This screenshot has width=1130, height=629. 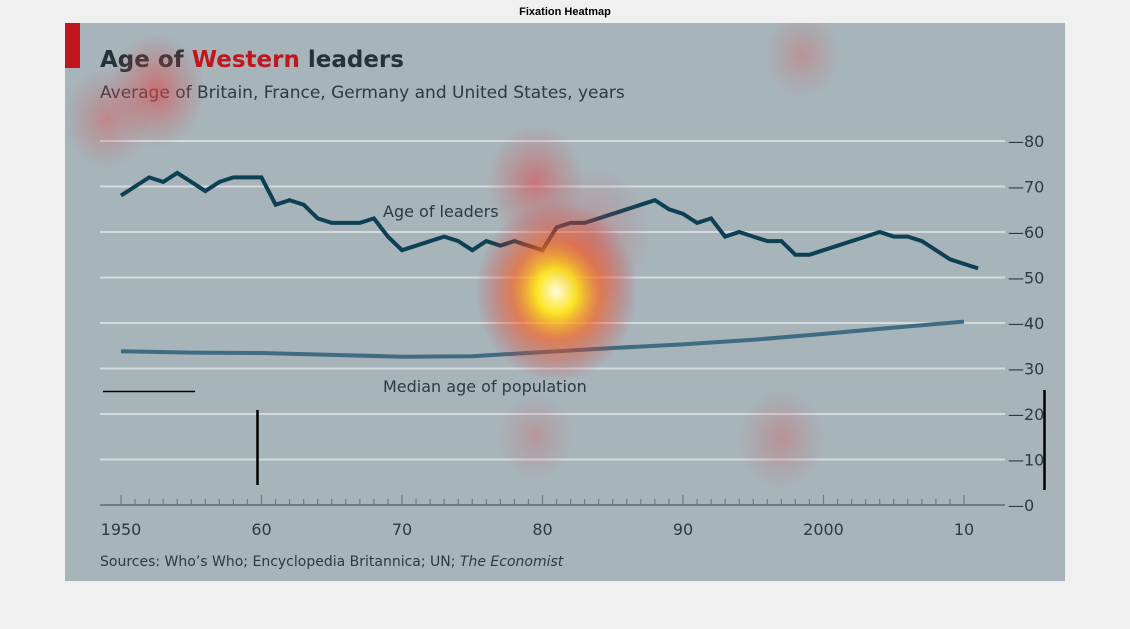 I want to click on y-tick-label-10: —10, so click(x=1026, y=460).